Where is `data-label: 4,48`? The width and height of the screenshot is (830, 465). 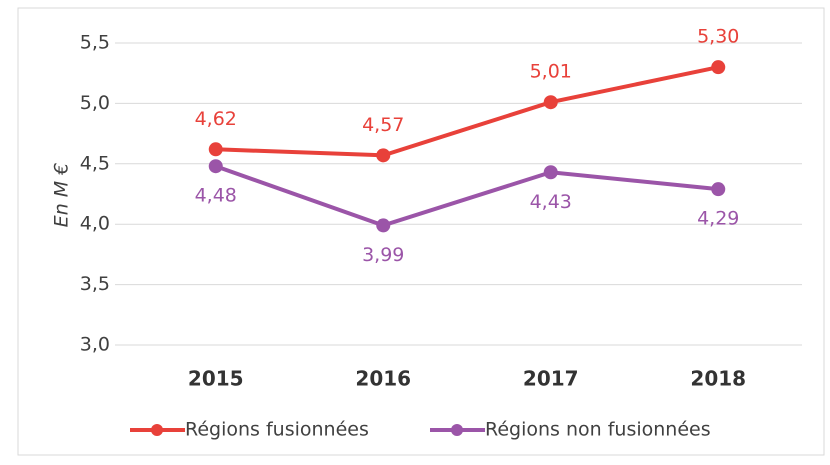
data-label: 4,48 is located at coordinates (216, 196).